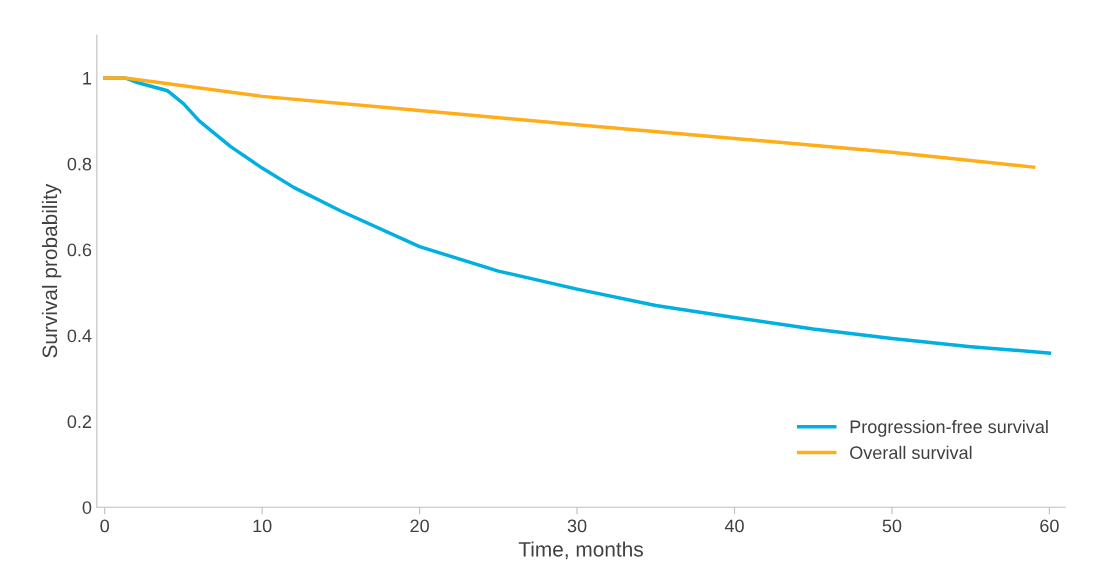 This screenshot has width=1113, height=583. Describe the element at coordinates (1049, 526) in the screenshot. I see `x-tick-label: 60` at that location.